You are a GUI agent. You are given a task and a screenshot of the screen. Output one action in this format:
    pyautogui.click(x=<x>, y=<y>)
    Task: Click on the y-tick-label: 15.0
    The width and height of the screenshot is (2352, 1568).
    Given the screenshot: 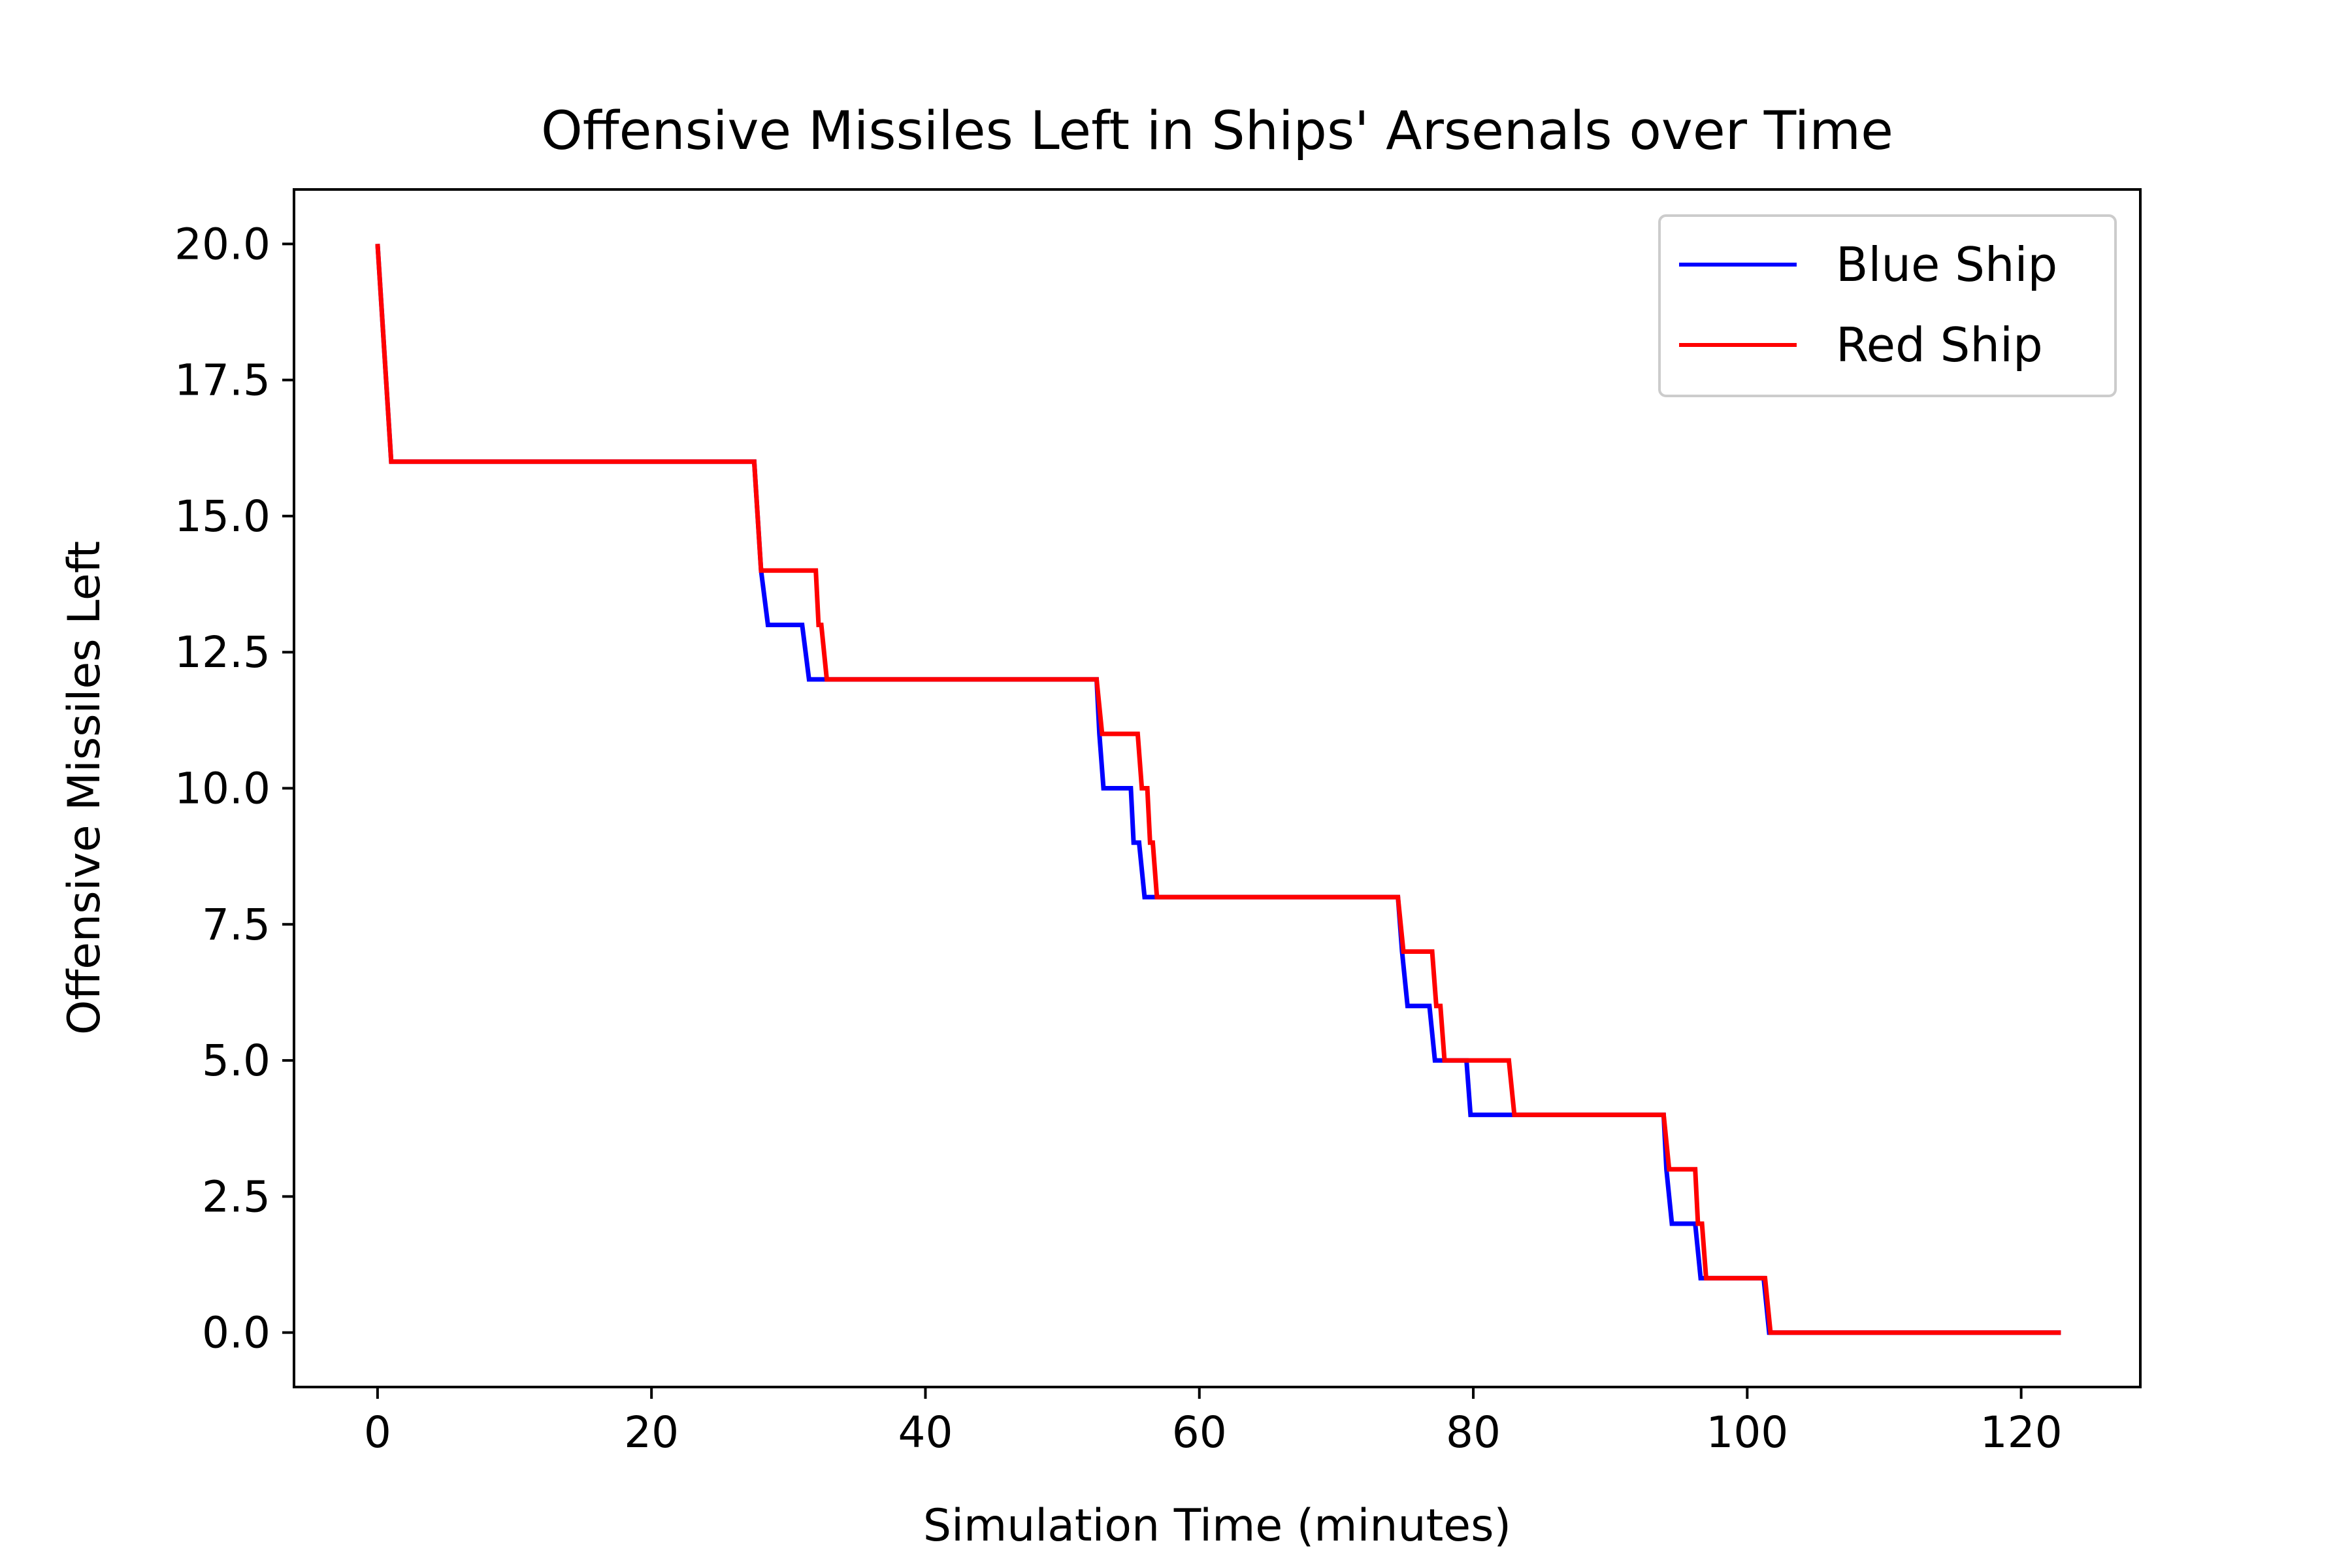 What is the action you would take?
    pyautogui.click(x=222, y=516)
    